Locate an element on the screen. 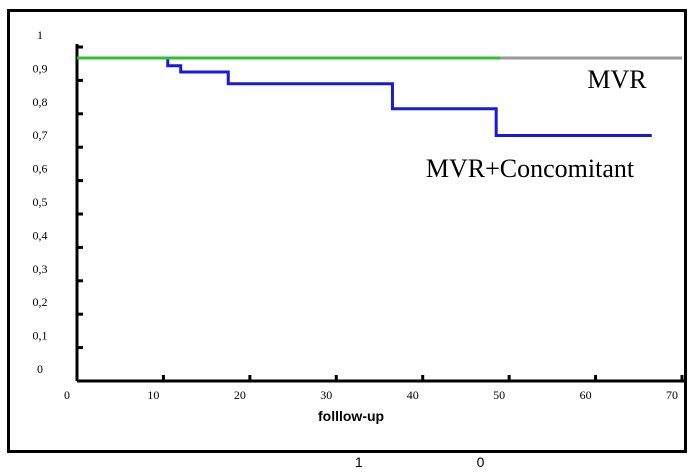  y-tick-label: 0,8 is located at coordinates (40, 102).